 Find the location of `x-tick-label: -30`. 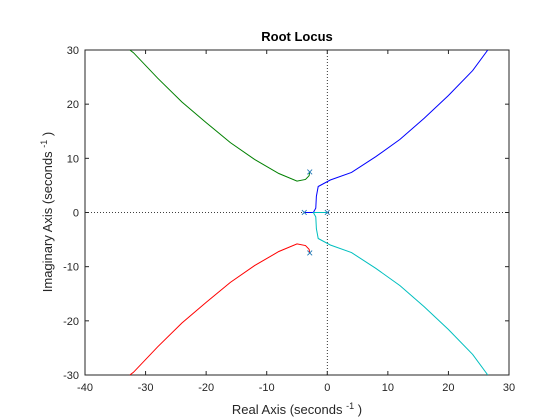

x-tick-label: -30 is located at coordinates (146, 388).